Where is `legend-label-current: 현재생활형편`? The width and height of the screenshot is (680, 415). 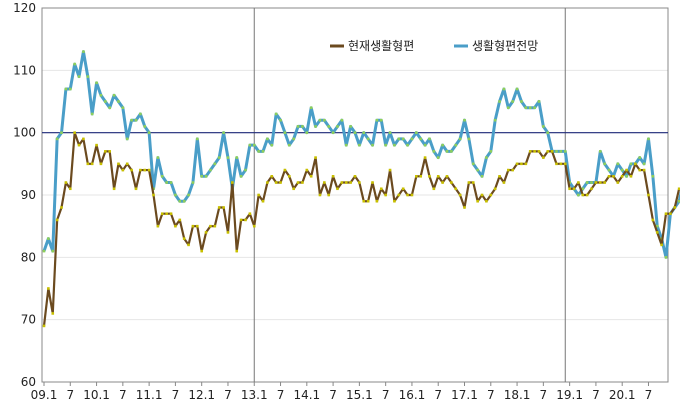 legend-label-current: 현재생활형편 is located at coordinates (381, 46).